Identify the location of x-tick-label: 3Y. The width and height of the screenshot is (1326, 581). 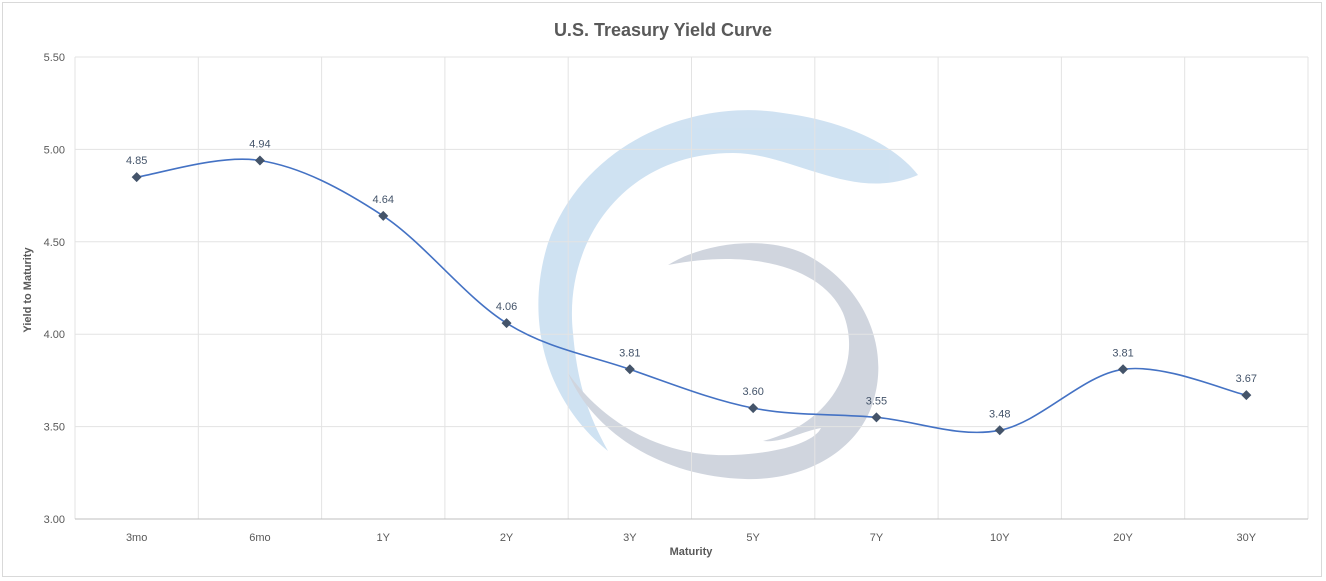
(630, 538).